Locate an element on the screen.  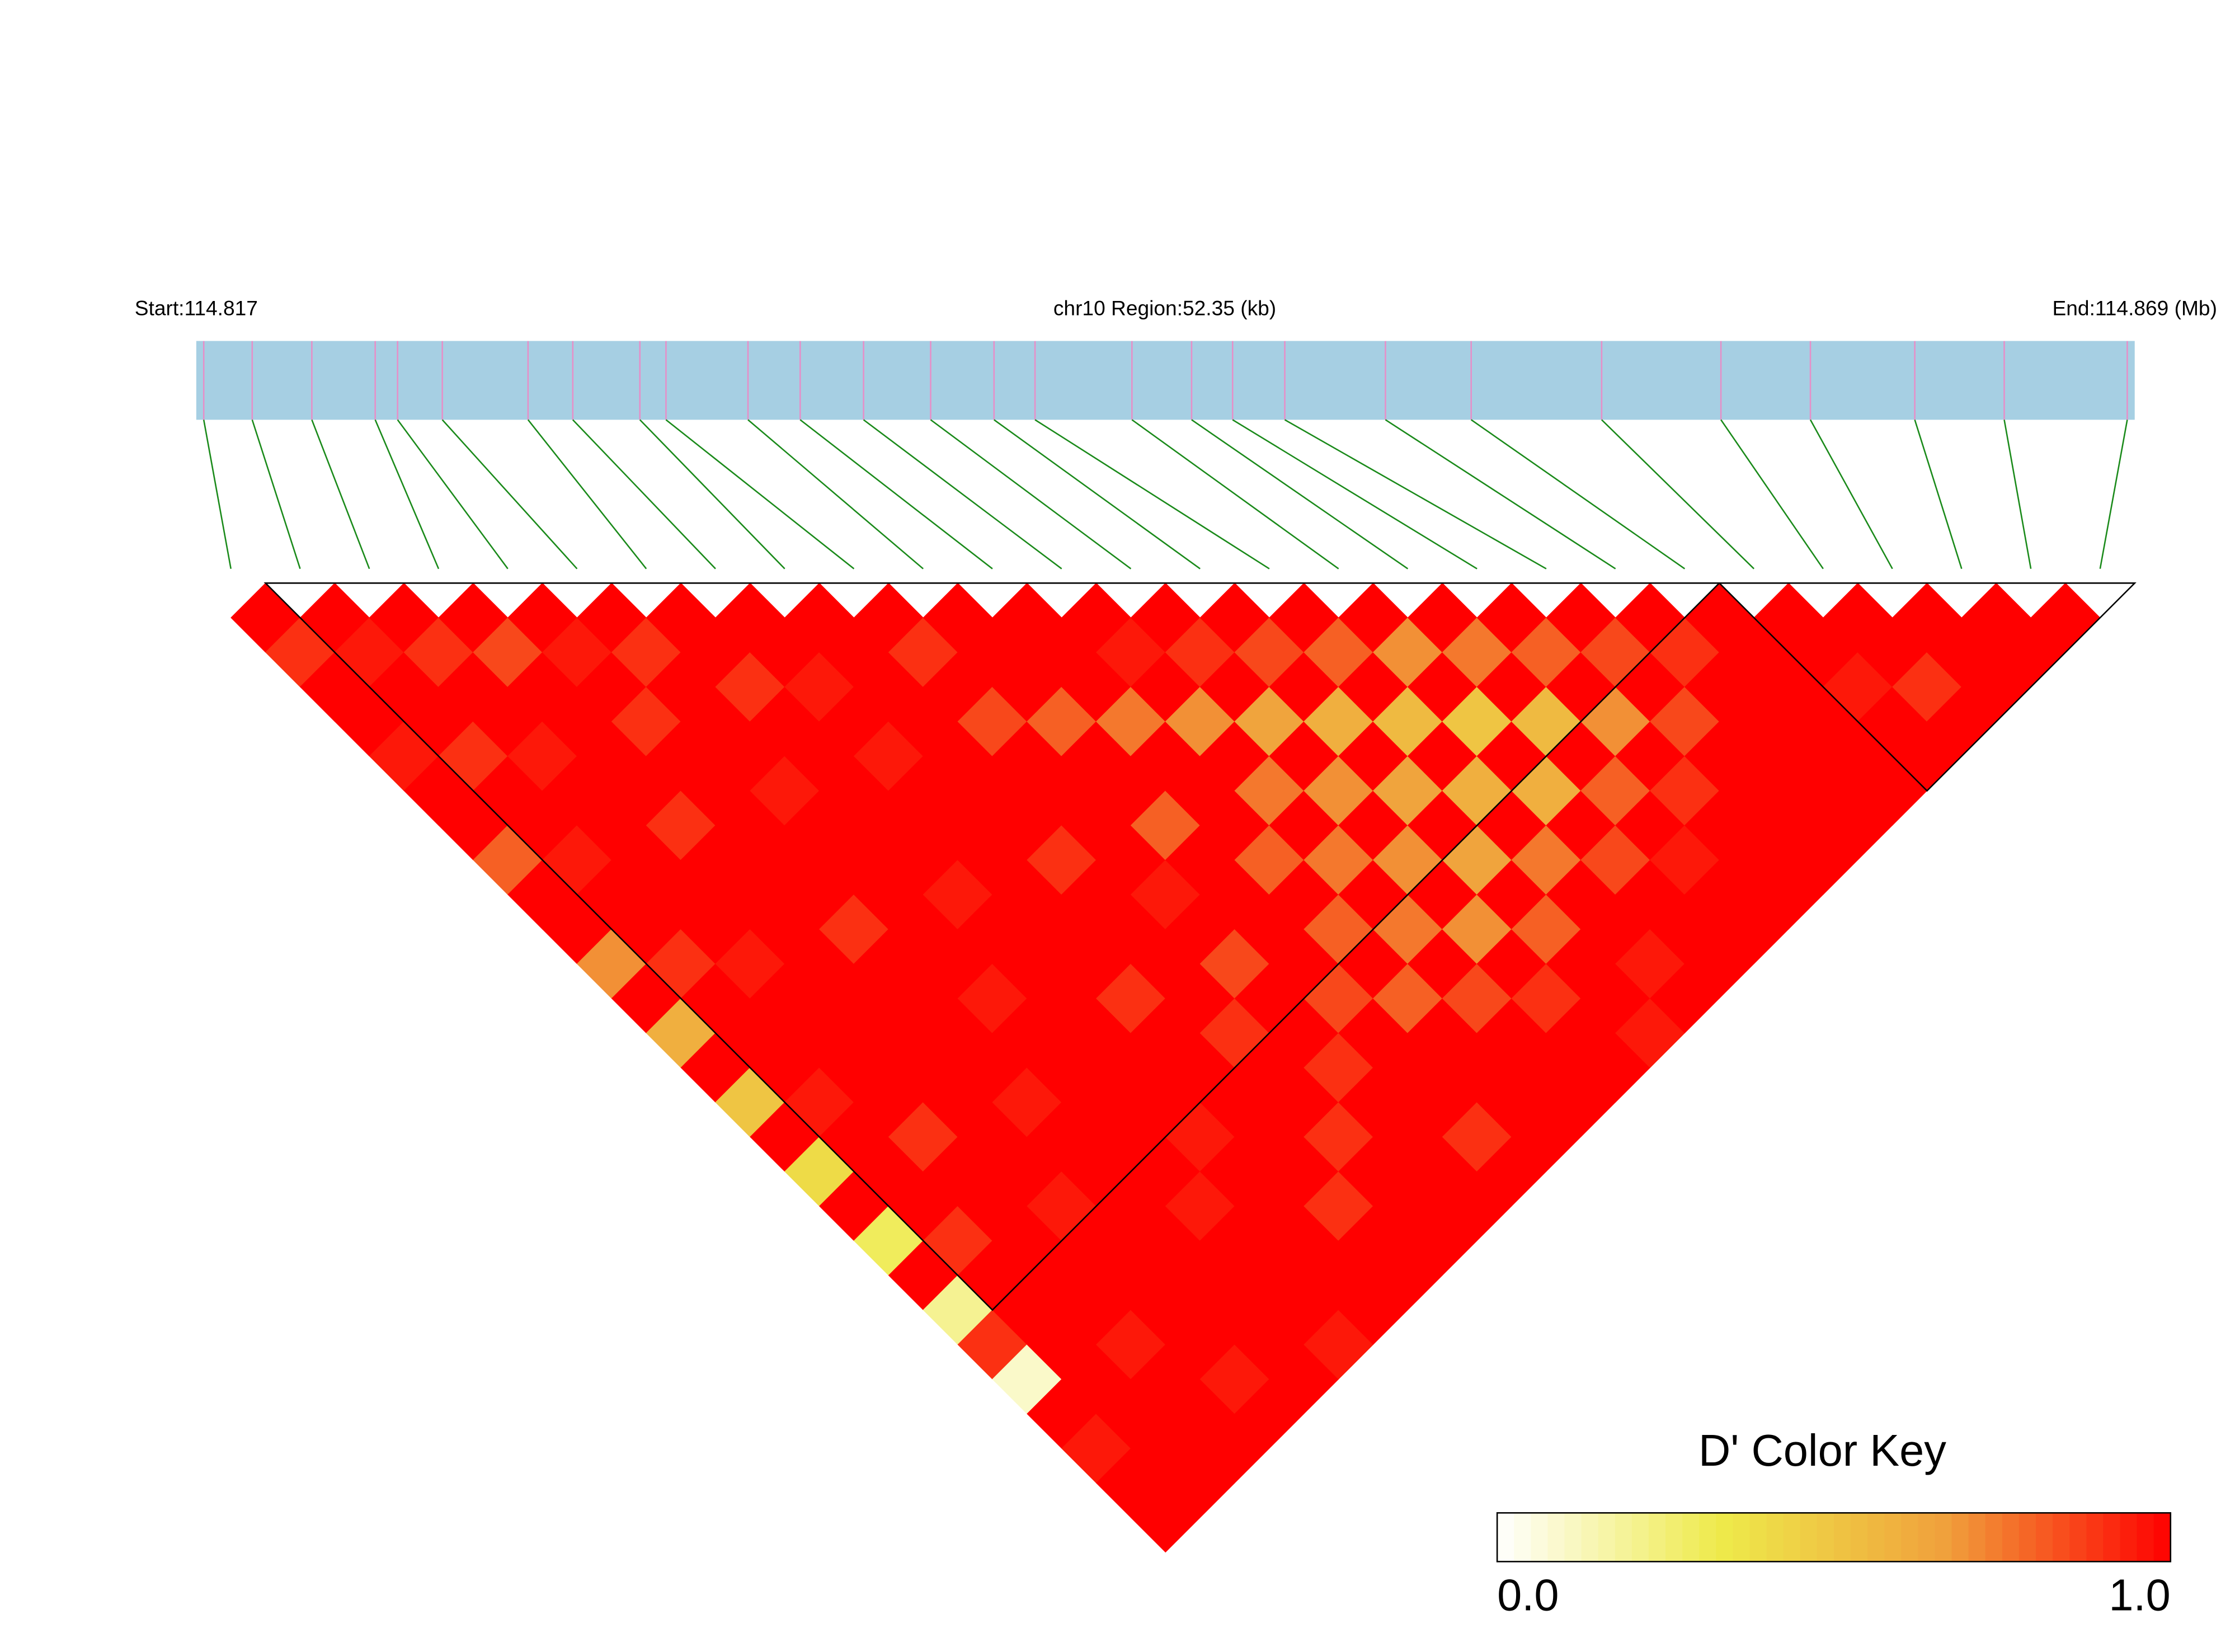
region-label: chr10 Region:52.35 (kb) is located at coordinates (1164, 308).